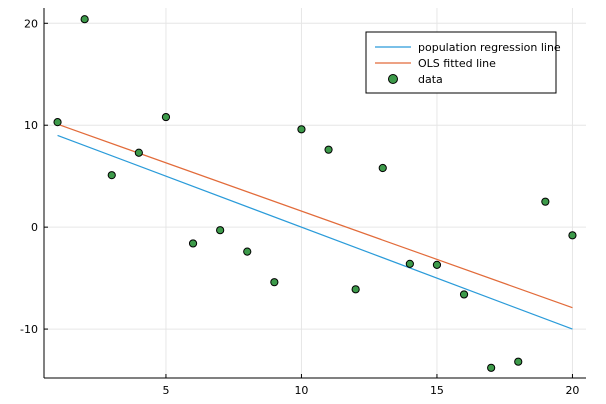 The width and height of the screenshot is (606, 404). I want to click on x-tick-label: 15, so click(437, 390).